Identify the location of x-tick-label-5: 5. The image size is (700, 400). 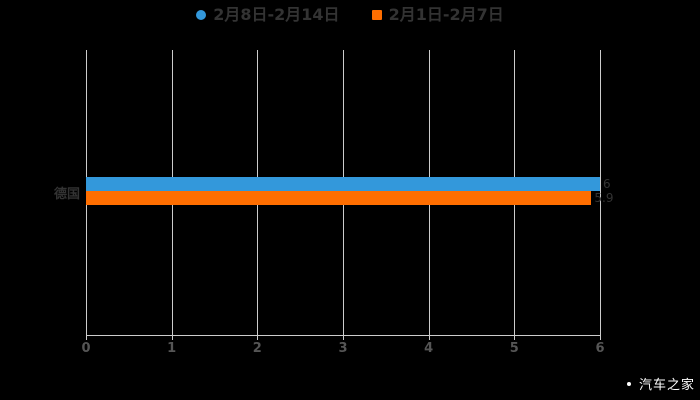
(514, 348).